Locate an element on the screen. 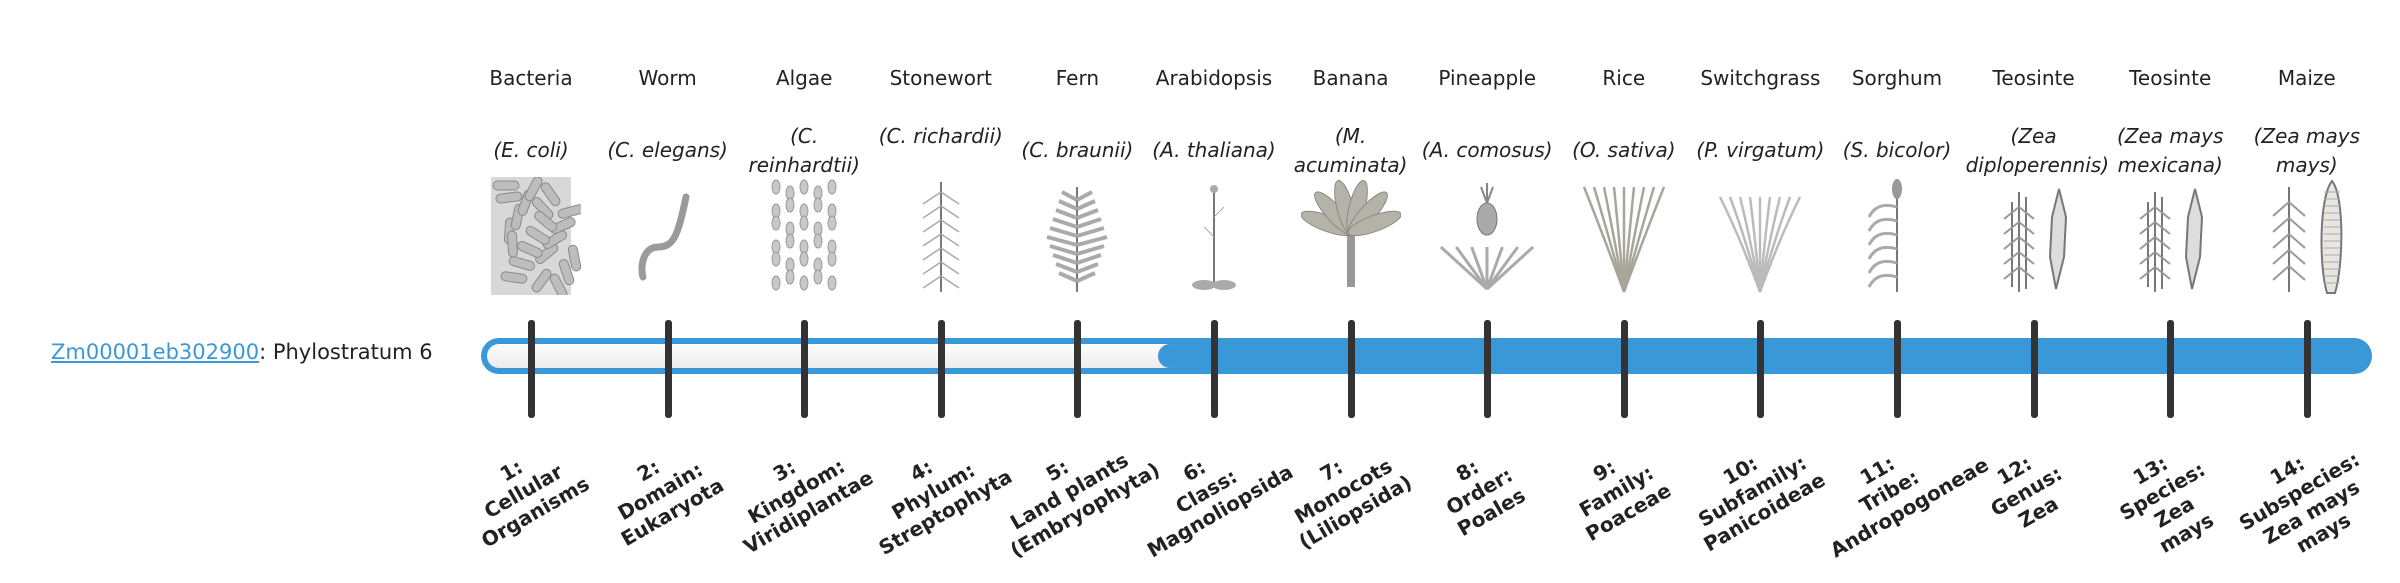 This screenshot has width=2400, height=583. organism-species: (C. braunii) is located at coordinates (1077, 150).